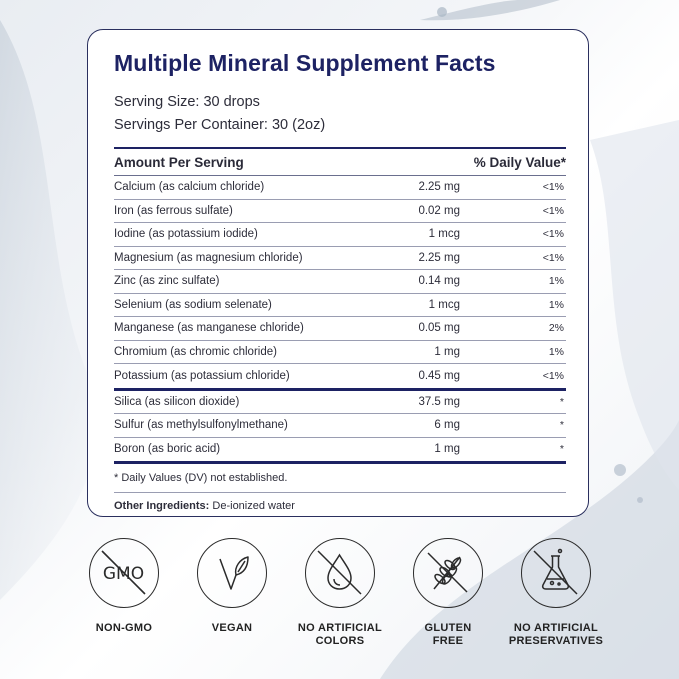 The image size is (679, 679). I want to click on nutrient-row: Iodine (as potassium iodide) 1 mcg <1%, so click(340, 235).